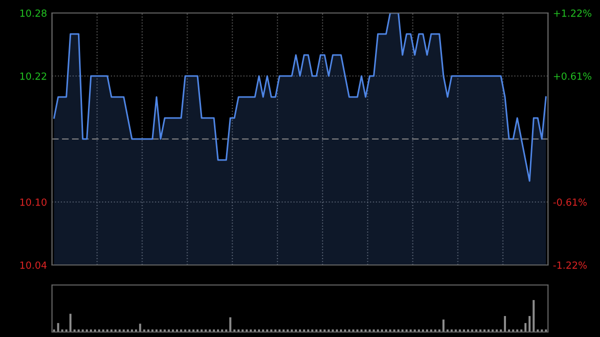 Image resolution: width=600 pixels, height=337 pixels. What do you see at coordinates (33, 202) in the screenshot?
I see `y-tick-label: 10.10` at bounding box center [33, 202].